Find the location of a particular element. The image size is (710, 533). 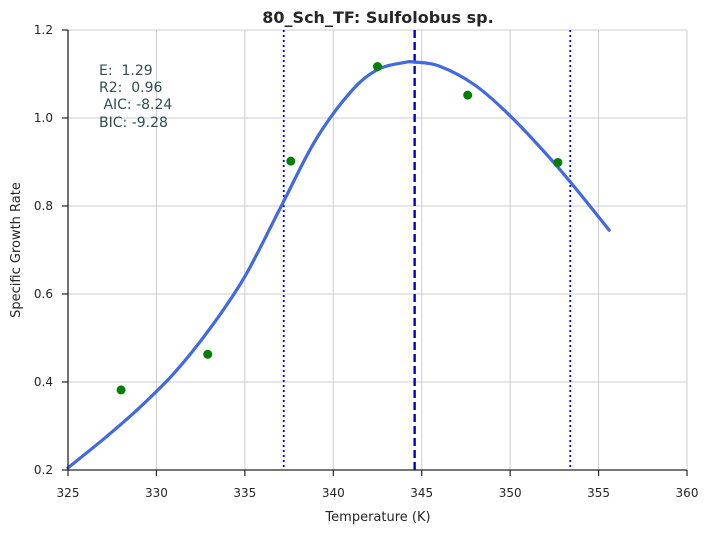

y-tick-label-2: 0.6 is located at coordinates (43, 294).